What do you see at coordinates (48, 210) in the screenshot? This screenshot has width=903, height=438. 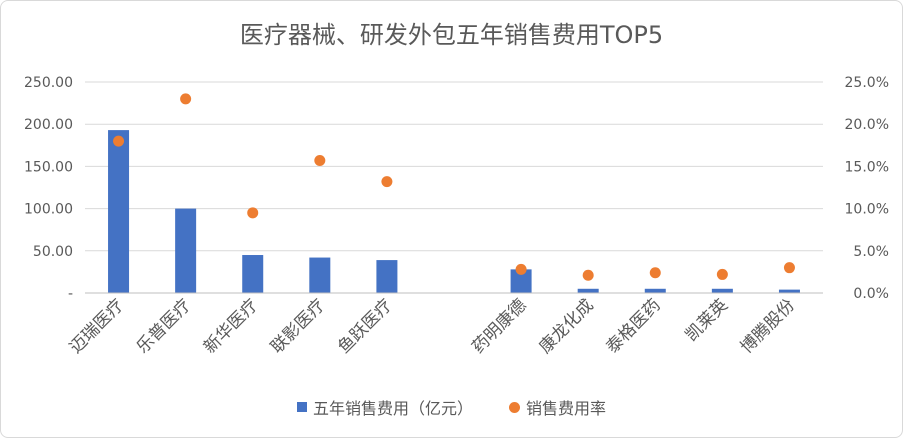 I see `y-tick-label-left: 100.00` at bounding box center [48, 210].